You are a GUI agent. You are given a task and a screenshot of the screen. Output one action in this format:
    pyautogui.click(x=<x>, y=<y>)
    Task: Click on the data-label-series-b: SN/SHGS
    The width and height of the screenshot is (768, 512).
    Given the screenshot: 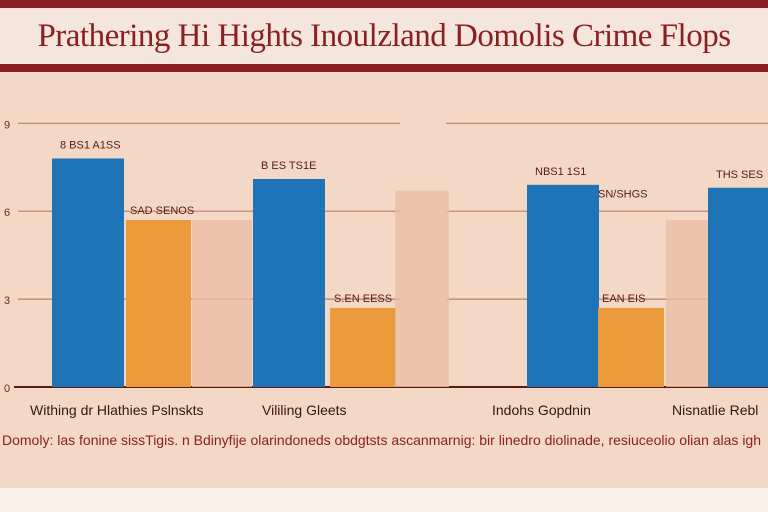 What is the action you would take?
    pyautogui.click(x=623, y=194)
    